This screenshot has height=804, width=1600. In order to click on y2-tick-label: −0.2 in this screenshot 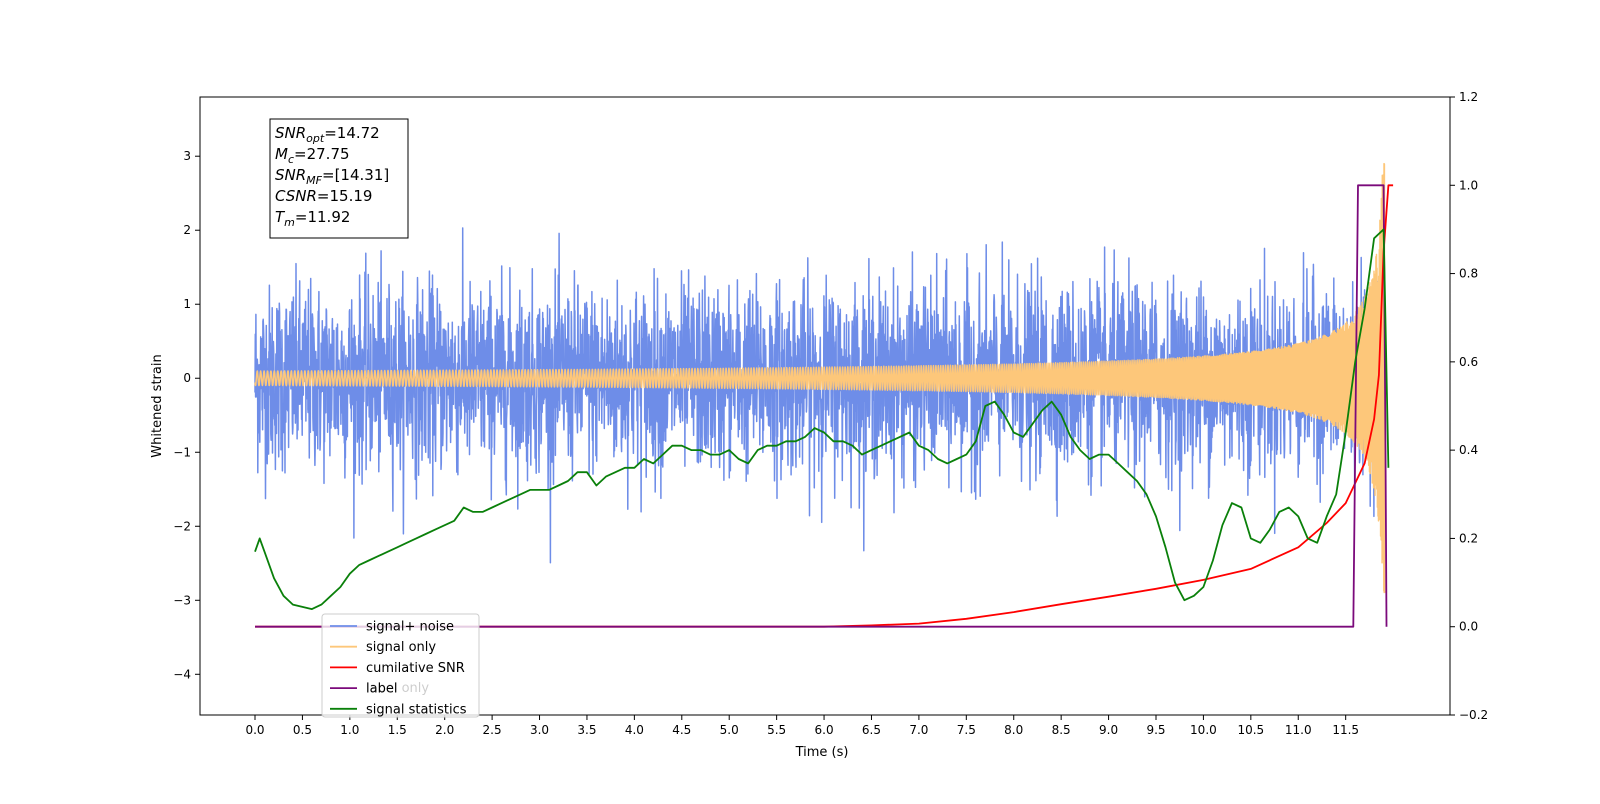, I will do `click(1473, 715)`.